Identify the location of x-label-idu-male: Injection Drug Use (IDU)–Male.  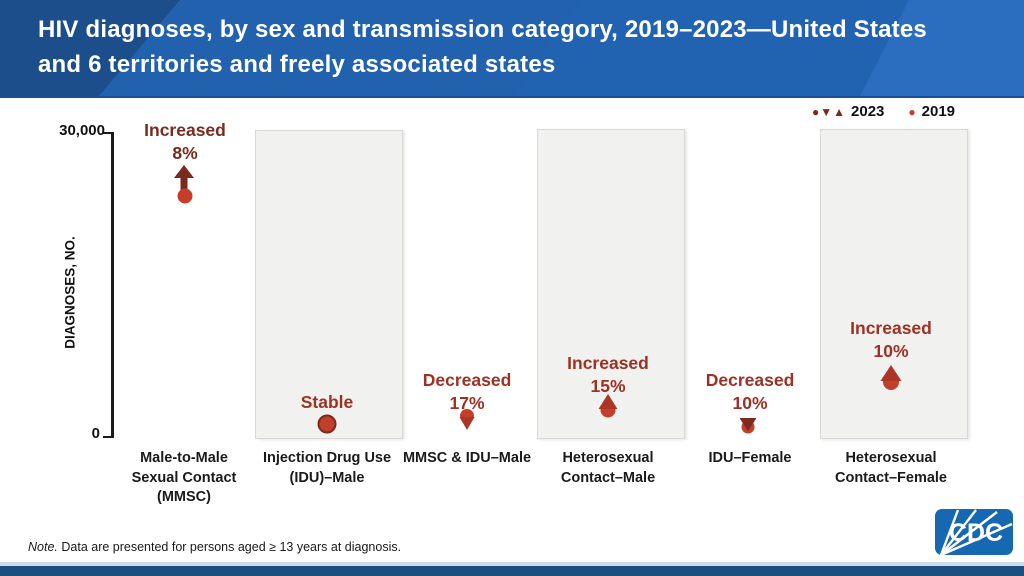
(327, 468).